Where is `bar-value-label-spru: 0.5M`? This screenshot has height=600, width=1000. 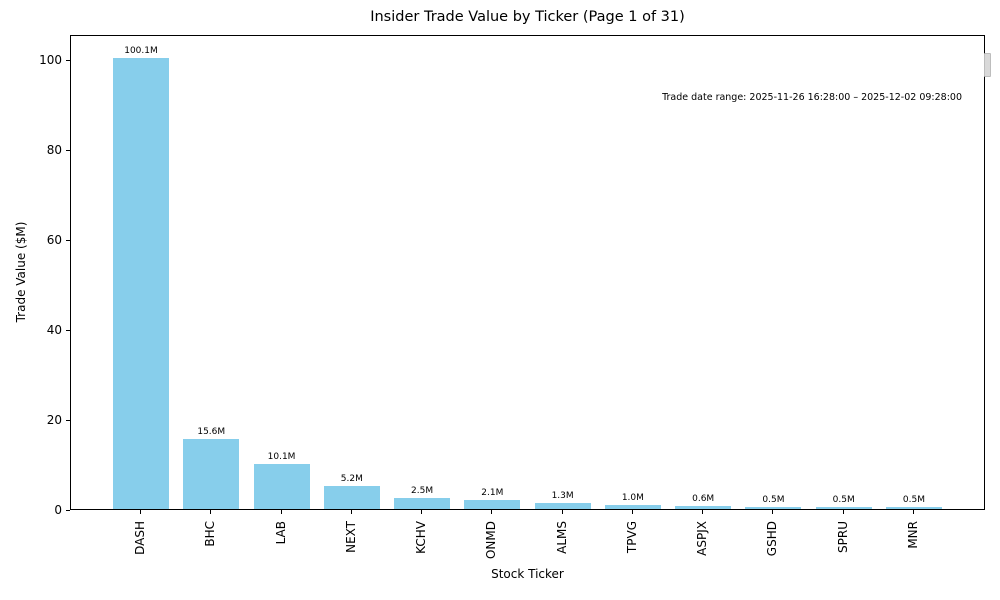
bar-value-label-spru: 0.5M is located at coordinates (843, 499).